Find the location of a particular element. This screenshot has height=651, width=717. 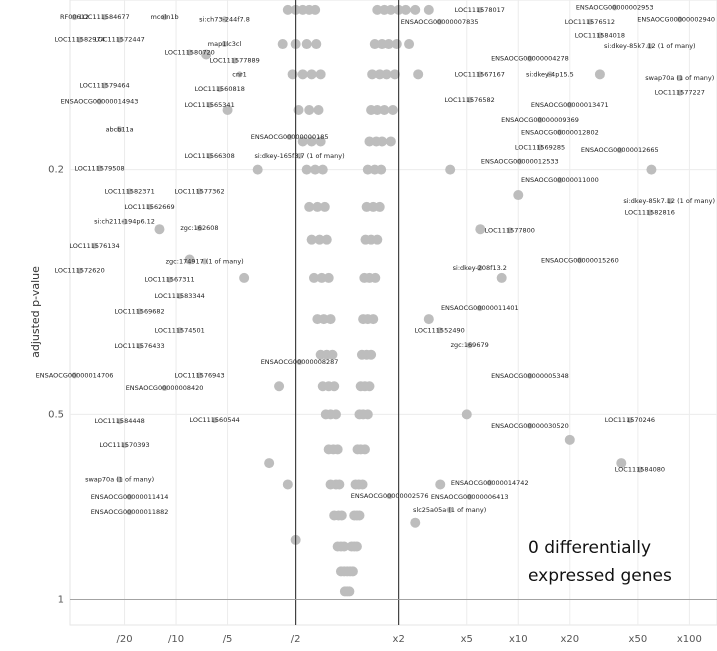

gene-label: RF00612 is located at coordinates (74, 17).